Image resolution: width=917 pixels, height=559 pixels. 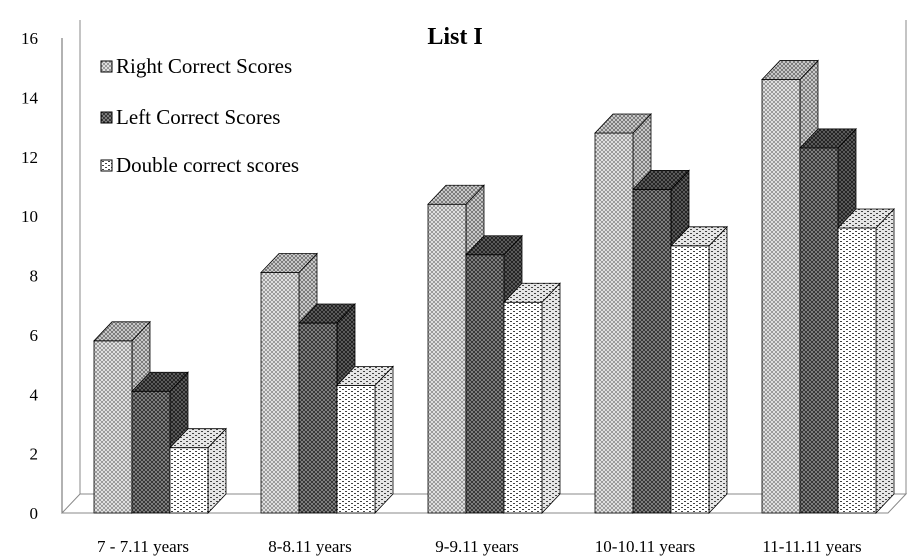 I want to click on y-tick-label: 16, so click(x=29, y=38).